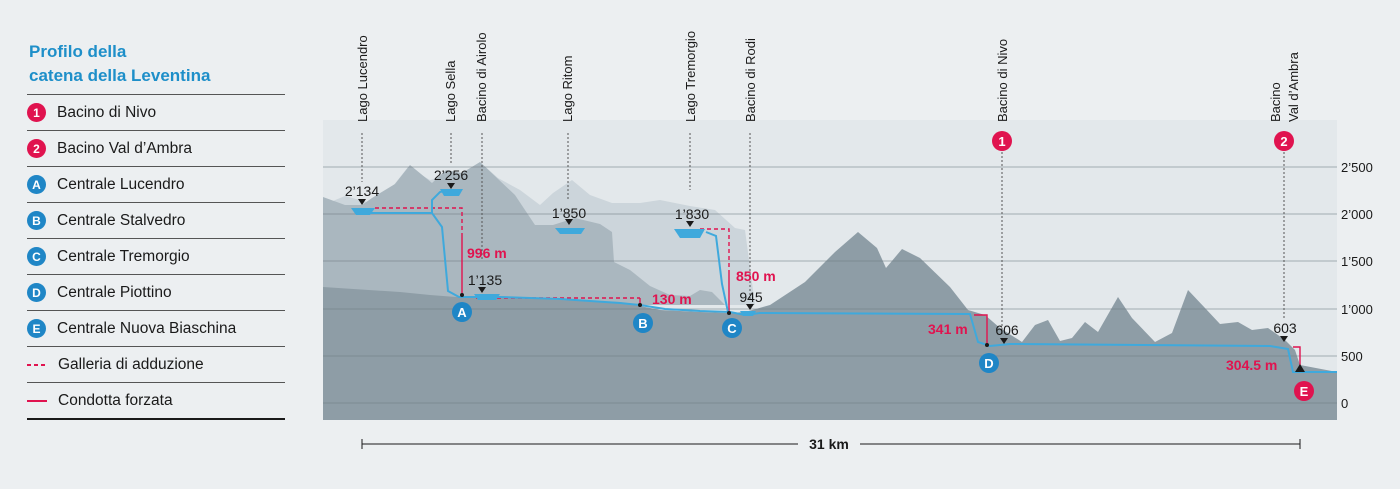 The width and height of the screenshot is (1400, 489). I want to click on top-label-bacino-airolo: Bacino di Airolo, so click(481, 77).